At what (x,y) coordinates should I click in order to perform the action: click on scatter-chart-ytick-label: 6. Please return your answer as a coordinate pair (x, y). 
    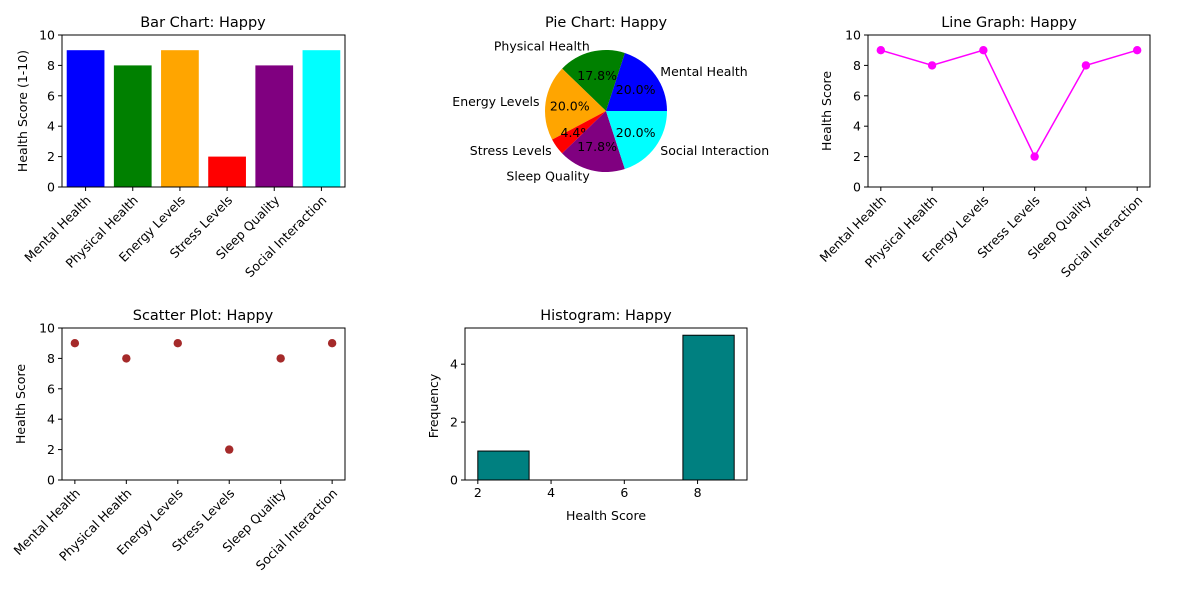
    Looking at the image, I should click on (51, 388).